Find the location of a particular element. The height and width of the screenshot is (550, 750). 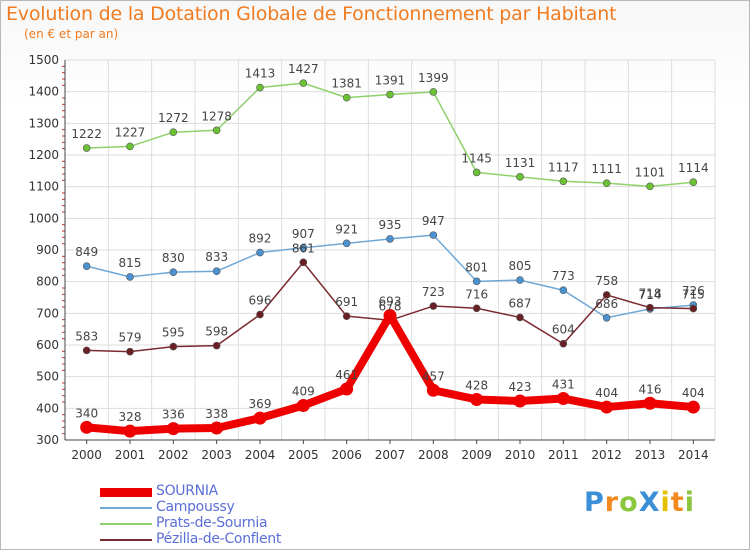

data-label: 428 is located at coordinates (476, 385).